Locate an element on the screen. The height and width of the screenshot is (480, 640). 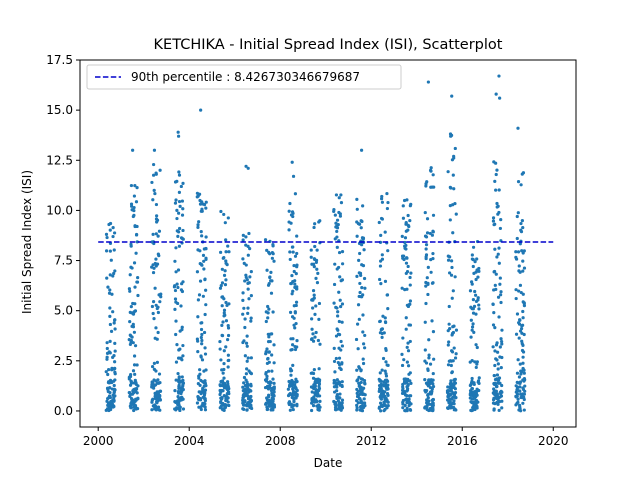
y-tick-label: 10.0 is located at coordinates (59, 210).